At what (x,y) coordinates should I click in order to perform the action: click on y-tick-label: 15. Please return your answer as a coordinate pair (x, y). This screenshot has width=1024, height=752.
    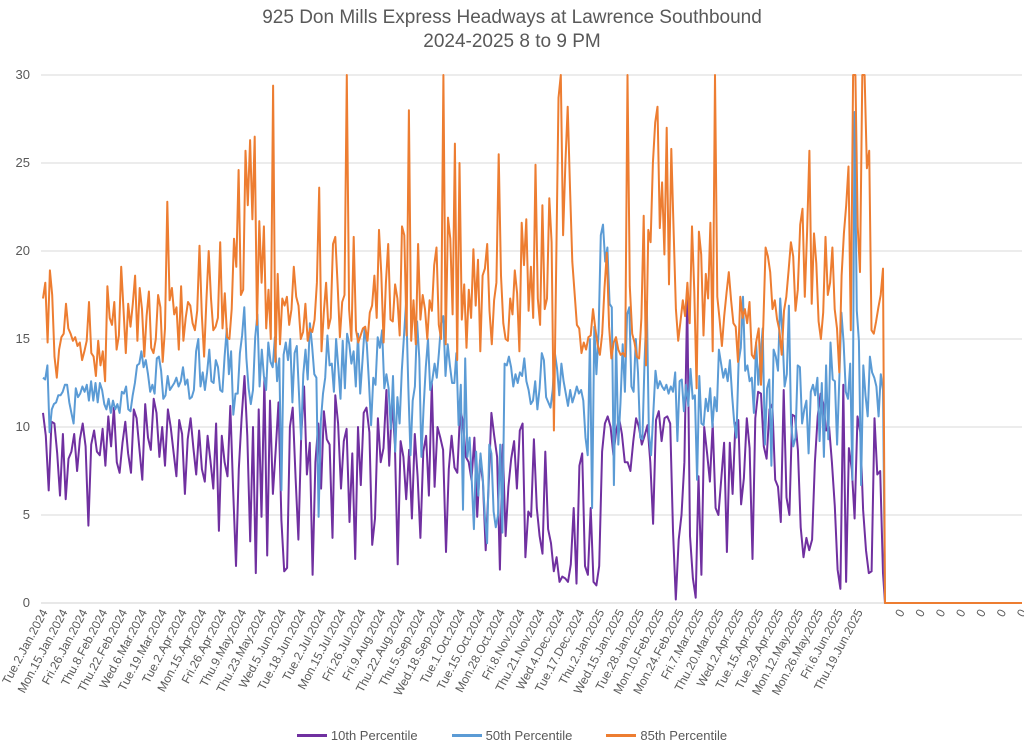
    Looking at the image, I should click on (23, 338).